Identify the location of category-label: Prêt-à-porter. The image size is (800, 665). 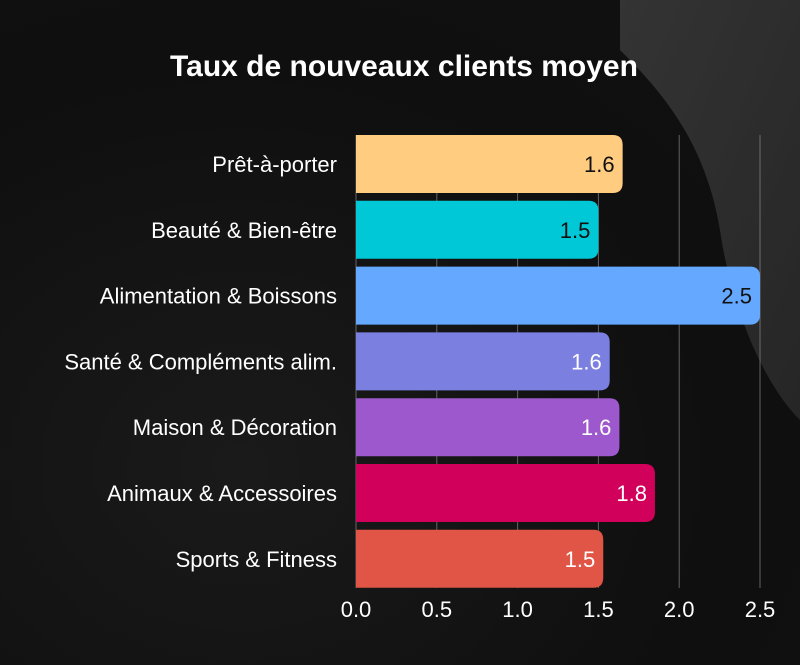
(274, 164).